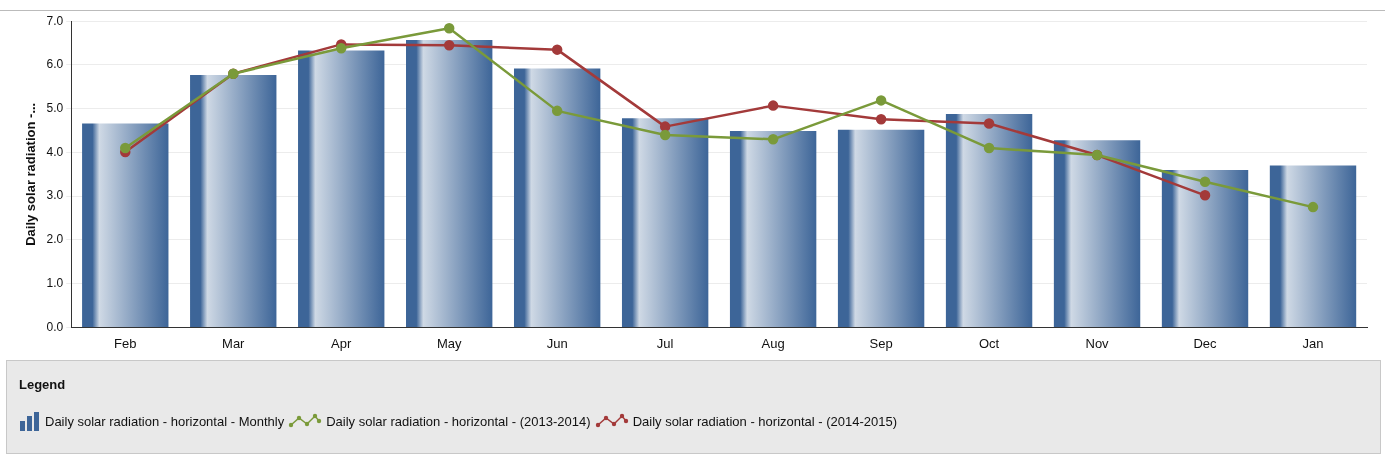 This screenshot has width=1385, height=456. Describe the element at coordinates (125, 343) in the screenshot. I see `x-tick-label: Feb` at that location.